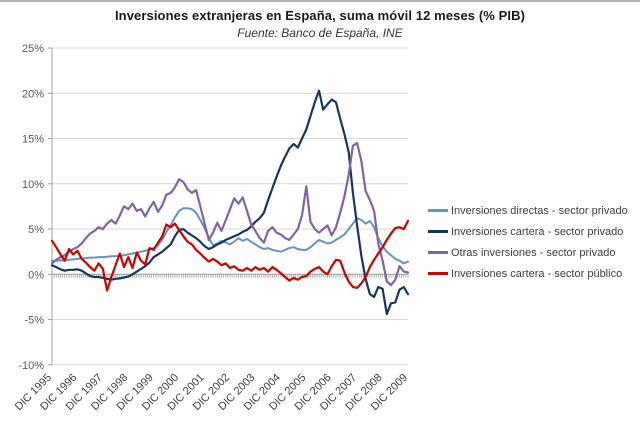 The width and height of the screenshot is (640, 426). I want to click on legend-item-inversiones-cartera-privado: Inversiones cartera - sector privado, so click(533, 231).